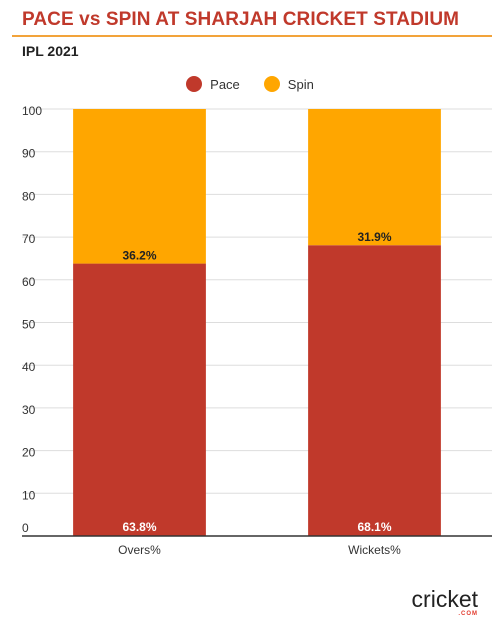 This screenshot has height=633, width=500. What do you see at coordinates (468, 614) in the screenshot?
I see `cricket-com-logo-suffix: .COM` at bounding box center [468, 614].